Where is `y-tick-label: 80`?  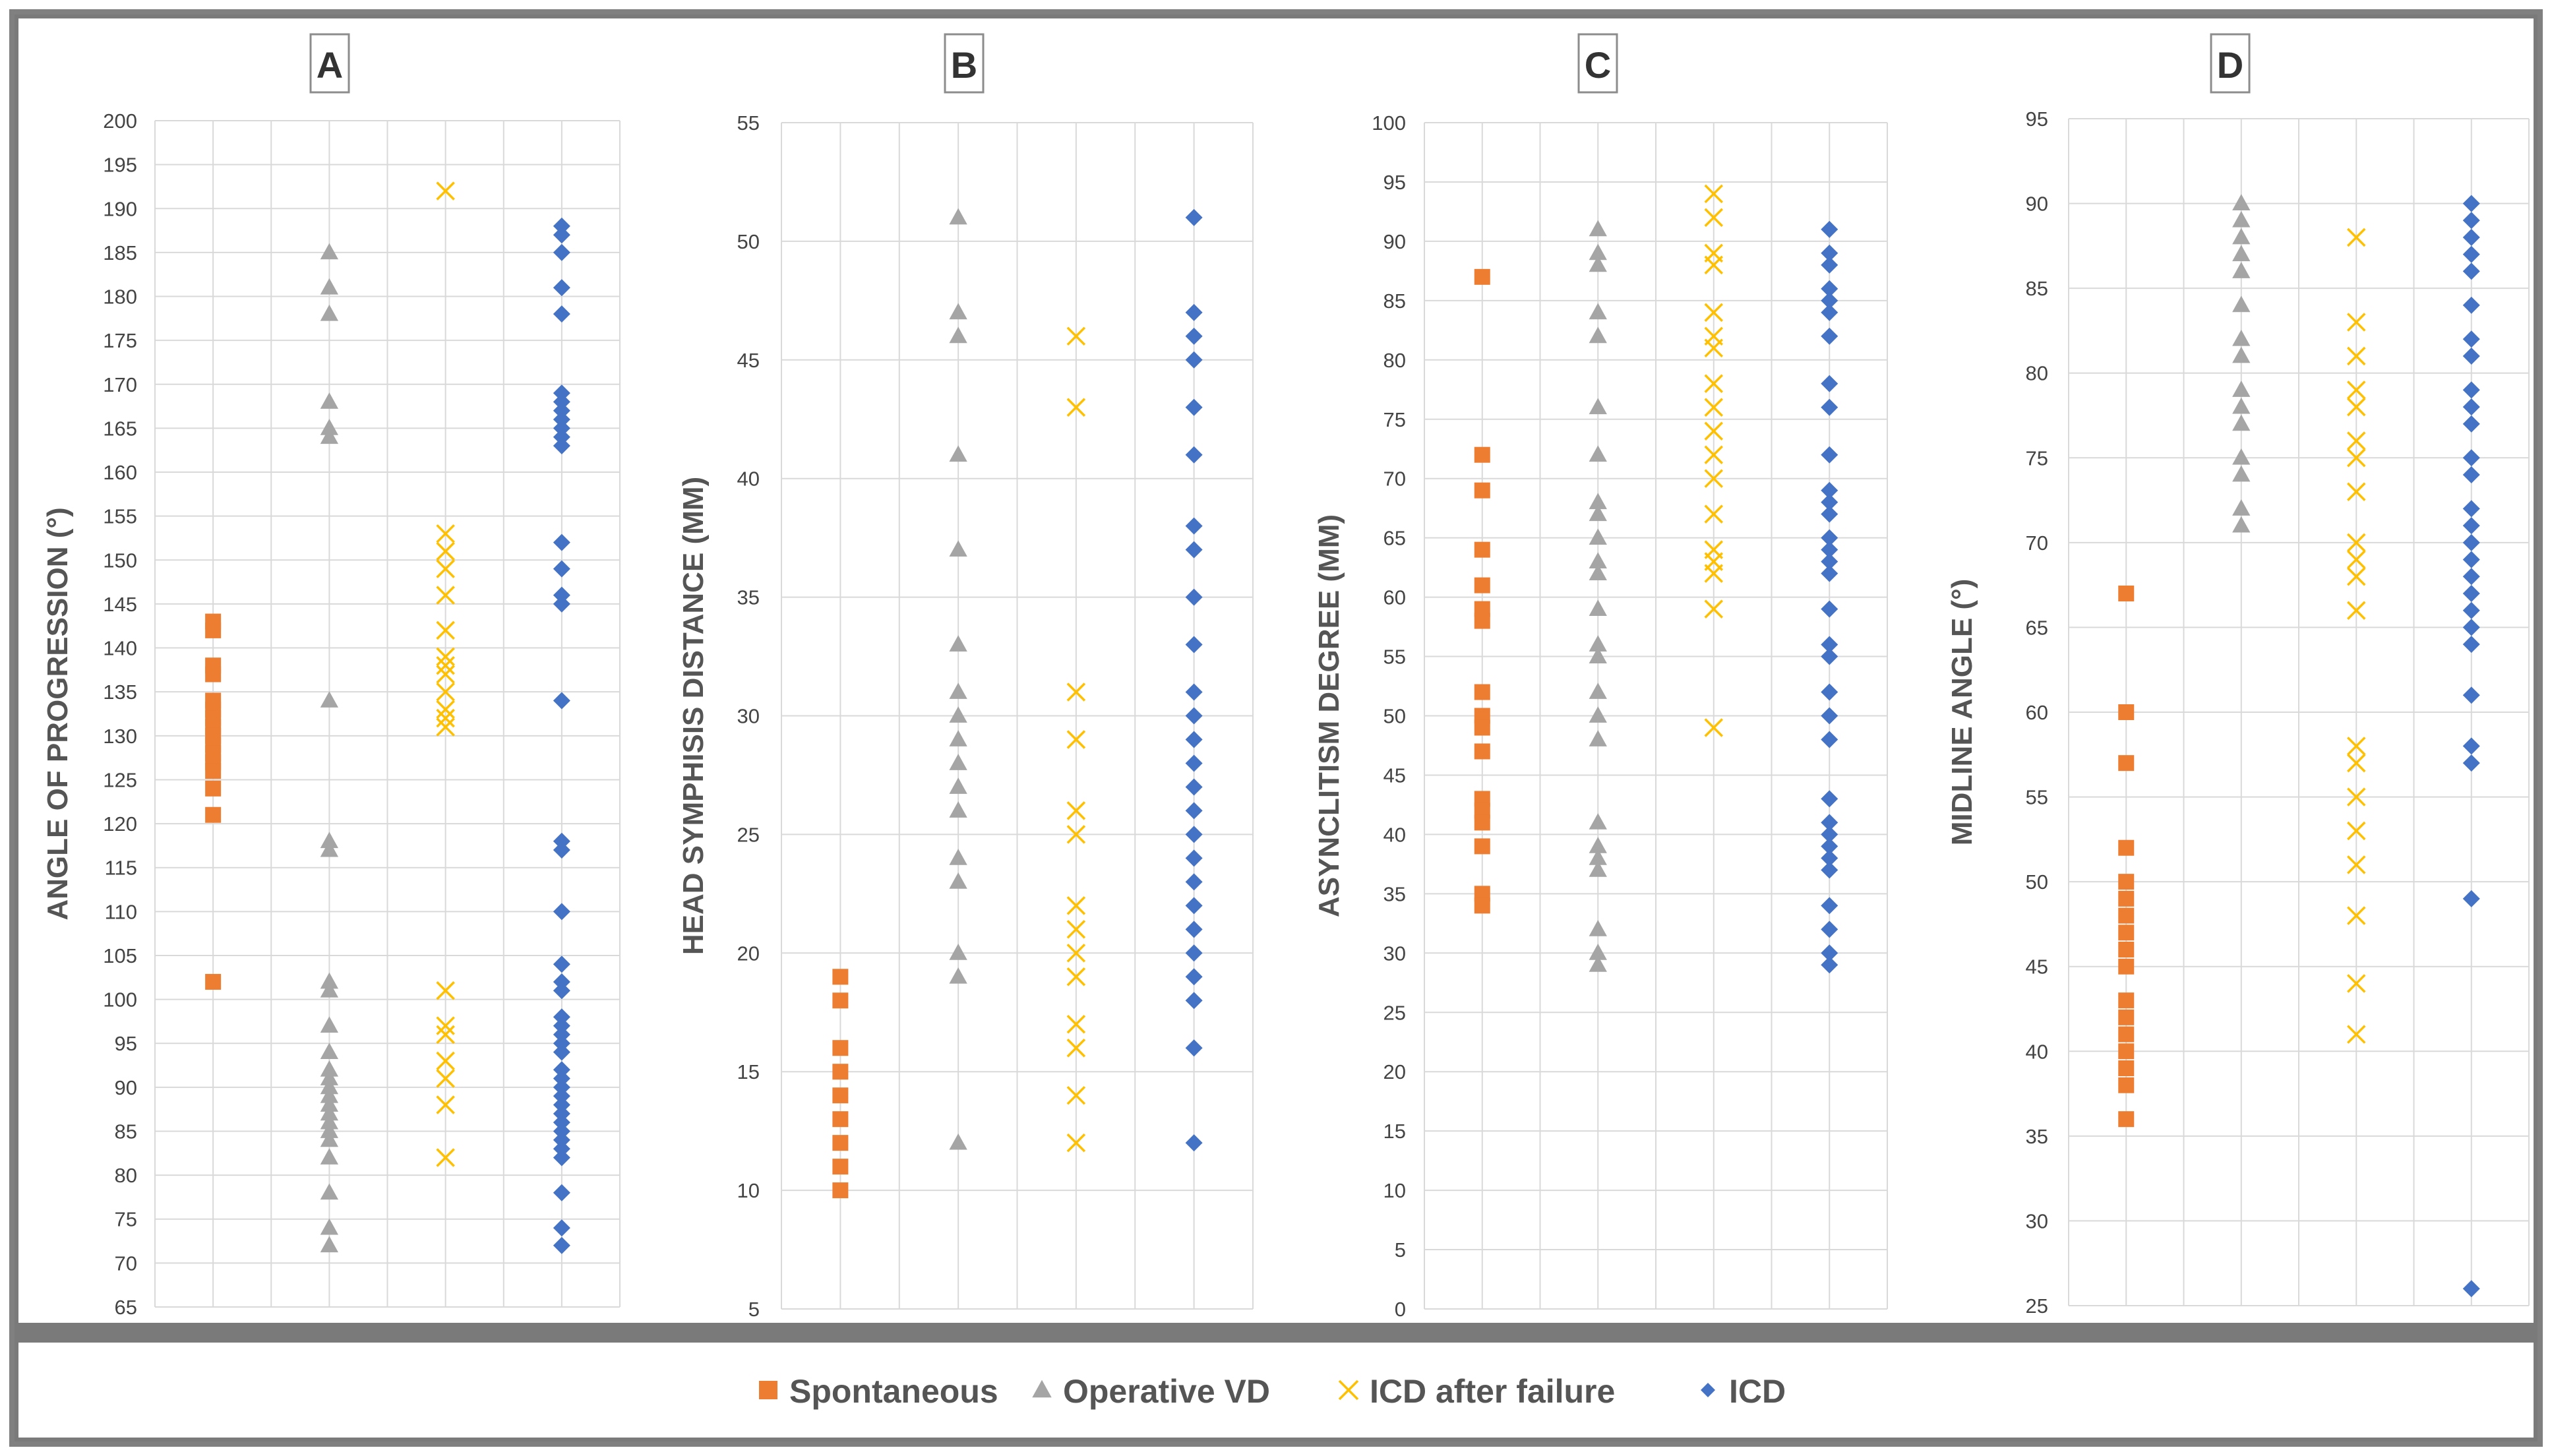
y-tick-label: 80 is located at coordinates (2037, 373).